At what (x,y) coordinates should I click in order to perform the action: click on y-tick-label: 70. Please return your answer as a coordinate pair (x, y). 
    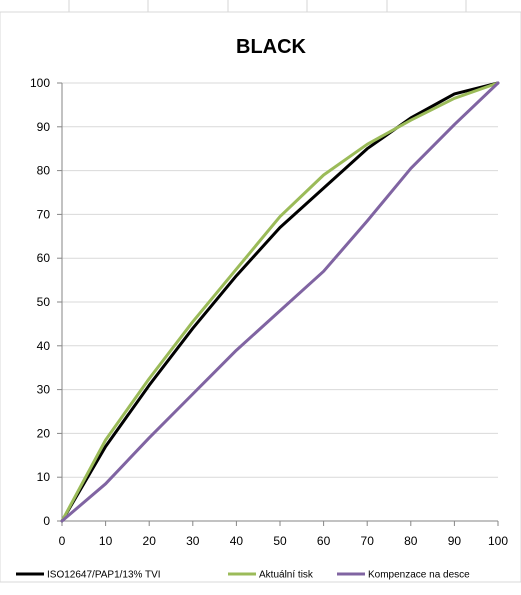
    Looking at the image, I should click on (44, 214).